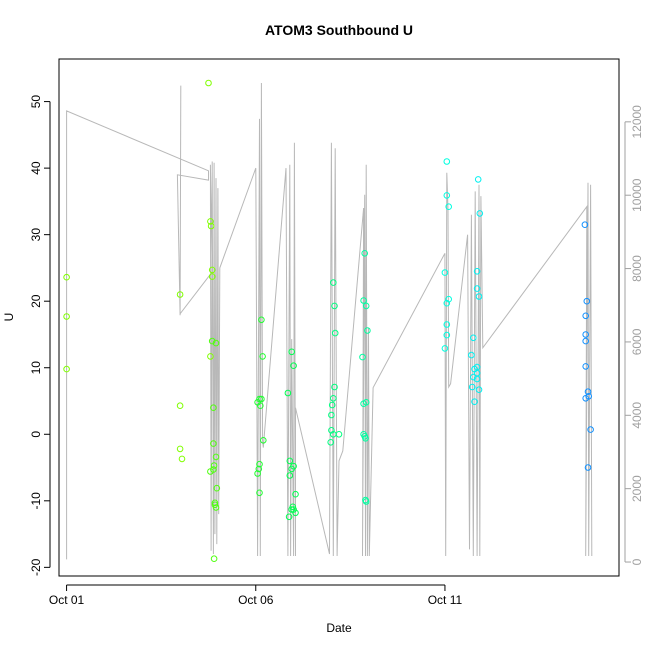  What do you see at coordinates (36, 368) in the screenshot?
I see `y-tick-label: 10` at bounding box center [36, 368].